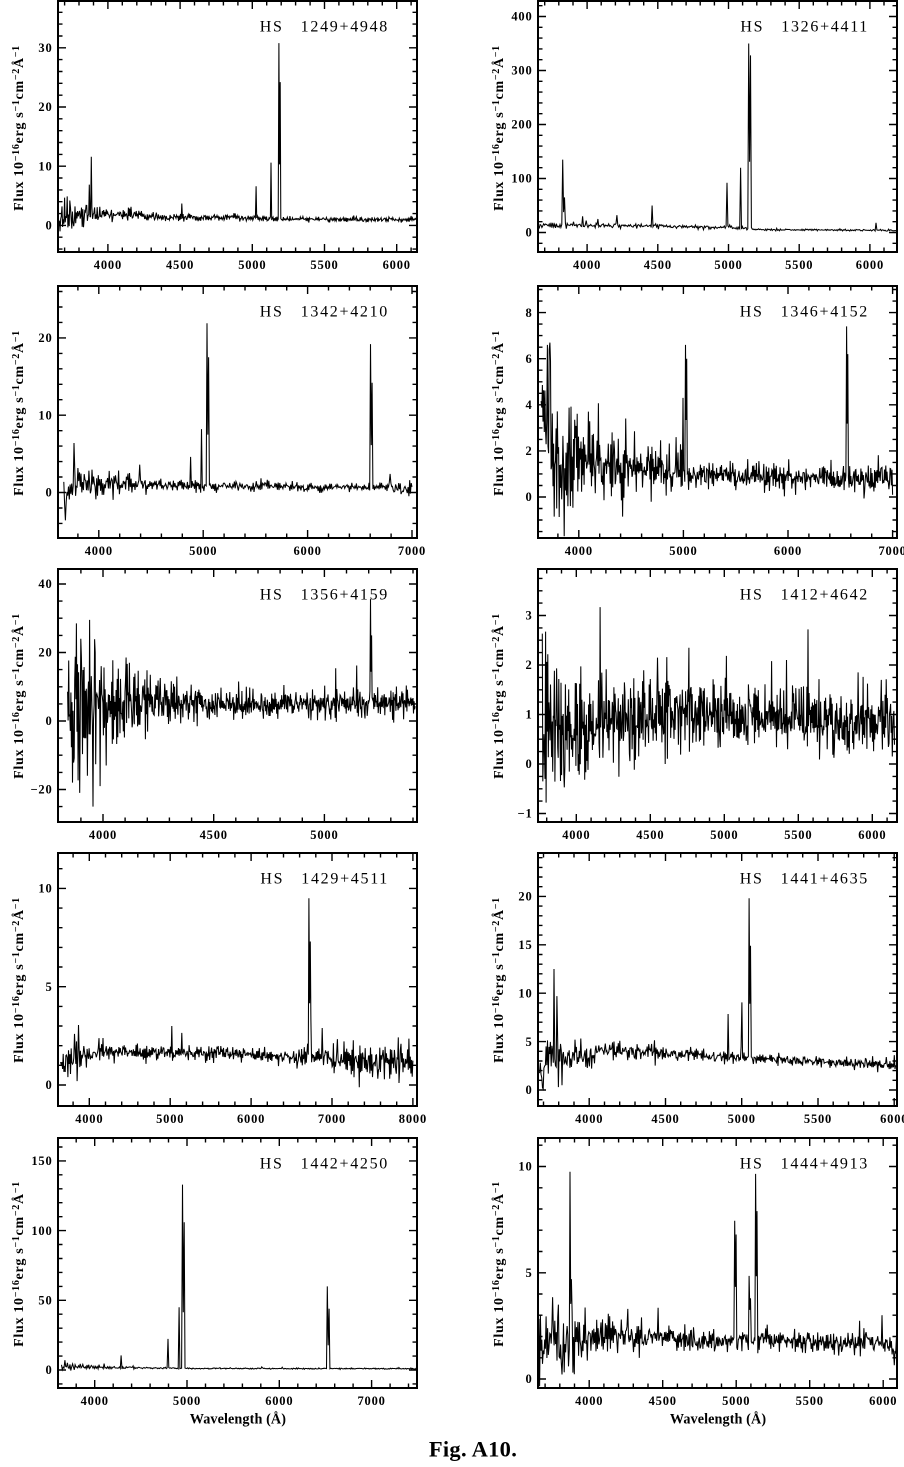 This screenshot has height=1467, width=904. I want to click on svg-text: HS 1412+4642, so click(804, 595).